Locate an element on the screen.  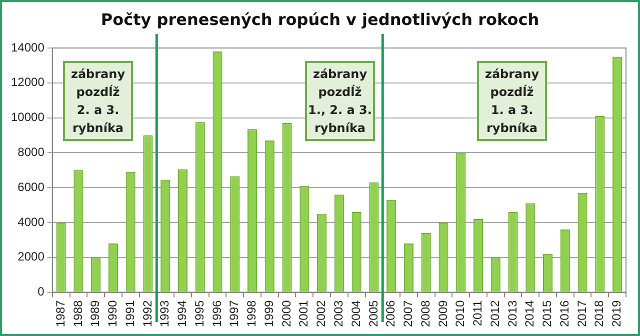
x-tick-label: 2007 is located at coordinates (408, 314).